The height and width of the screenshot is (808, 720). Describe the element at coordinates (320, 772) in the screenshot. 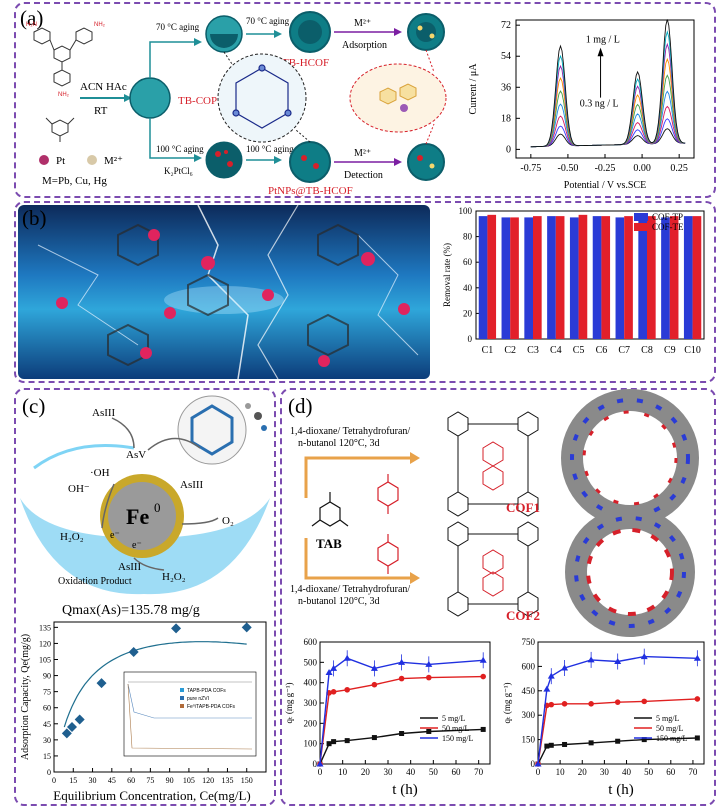

I see `kinetics1-xtick-label: 0` at that location.